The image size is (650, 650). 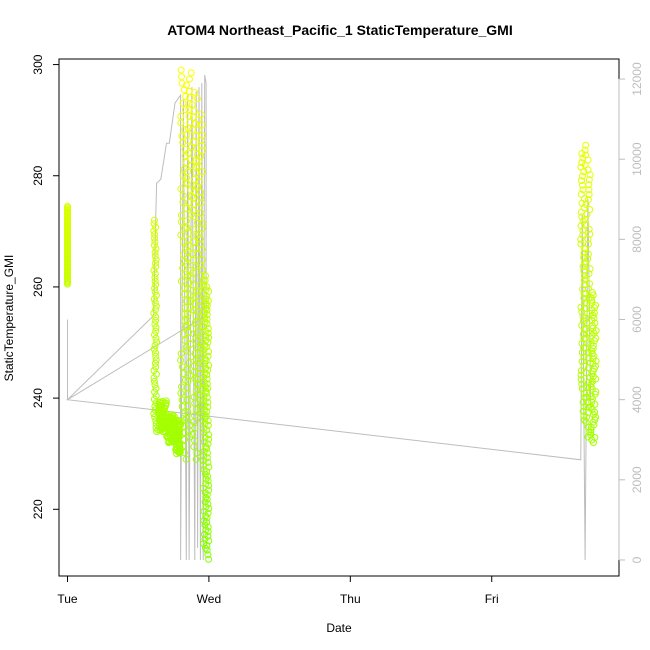 What do you see at coordinates (38, 287) in the screenshot?
I see `left-tick-label: 260` at bounding box center [38, 287].